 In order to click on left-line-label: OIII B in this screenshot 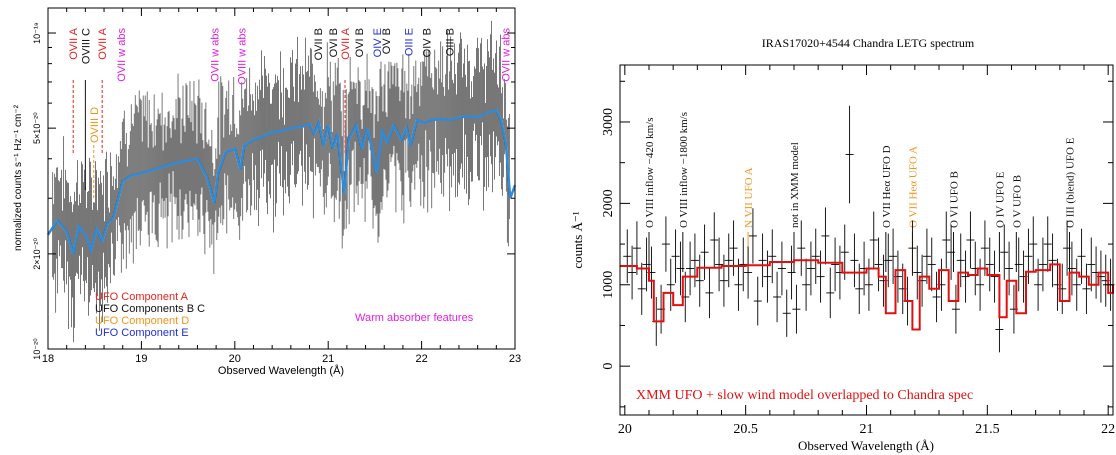, I will do `click(451, 42)`.